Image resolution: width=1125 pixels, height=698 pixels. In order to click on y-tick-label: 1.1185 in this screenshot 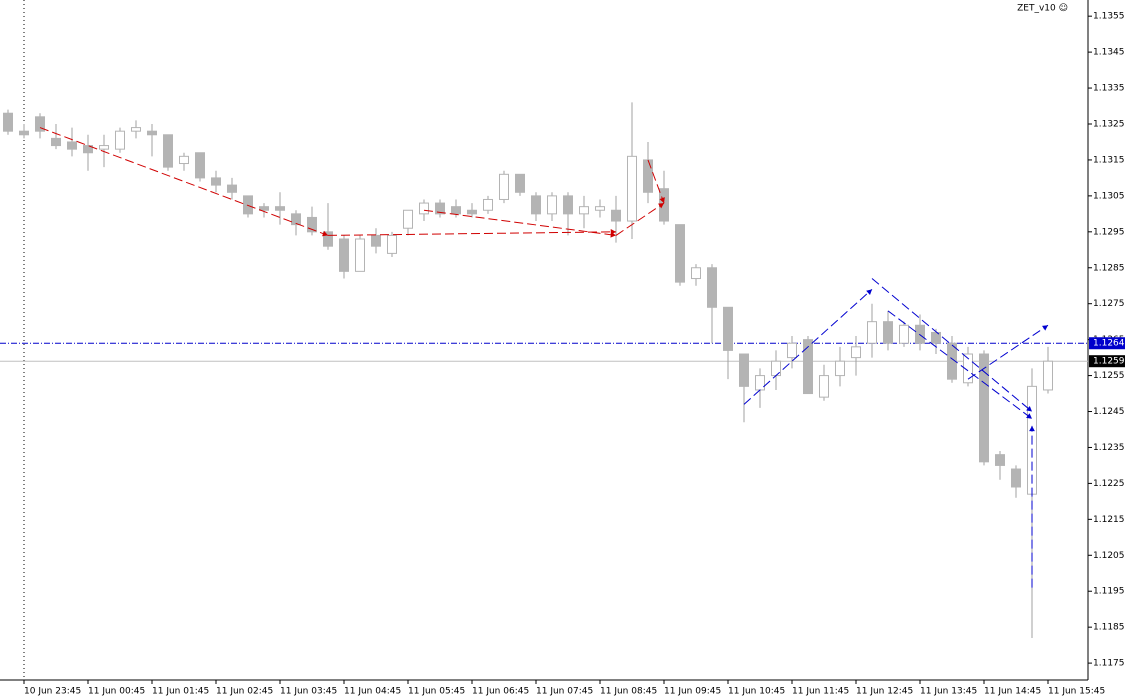, I will do `click(1109, 628)`.